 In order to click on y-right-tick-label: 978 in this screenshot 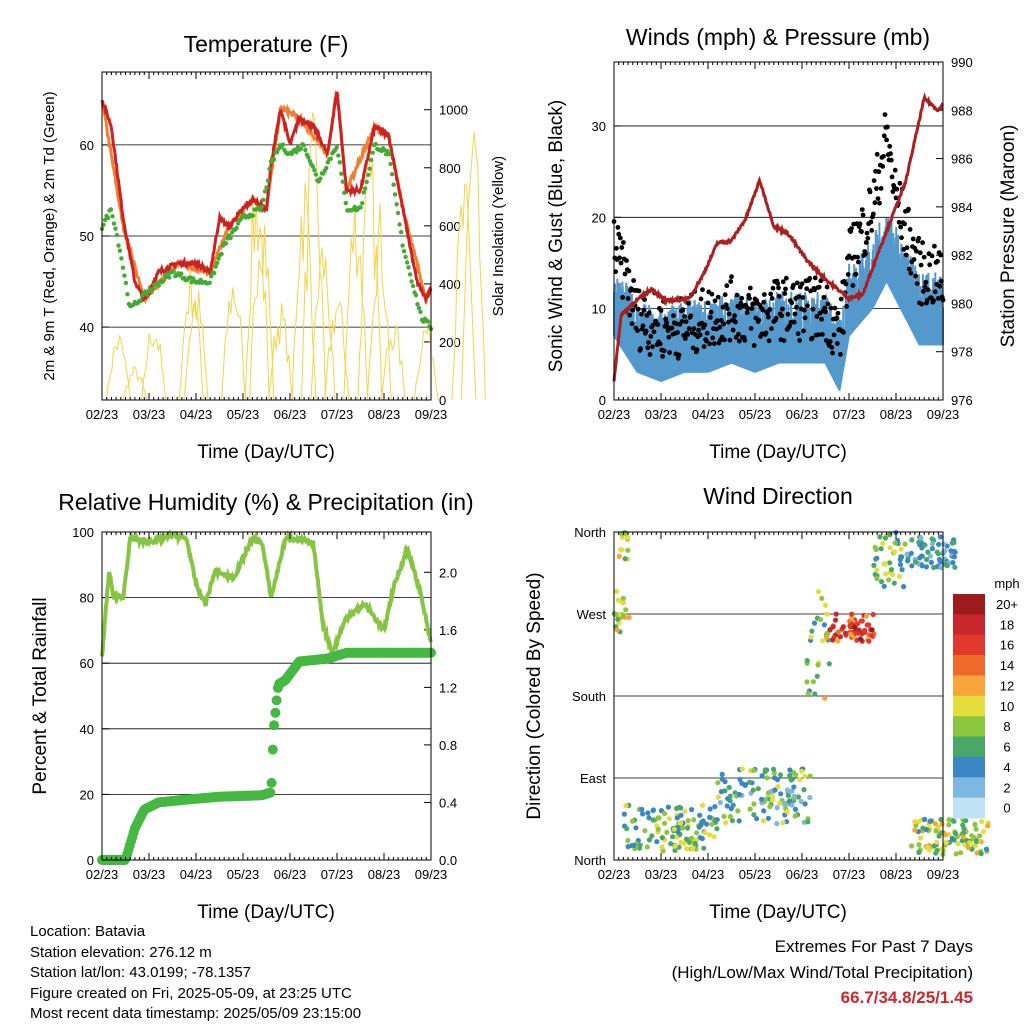, I will do `click(962, 352)`.